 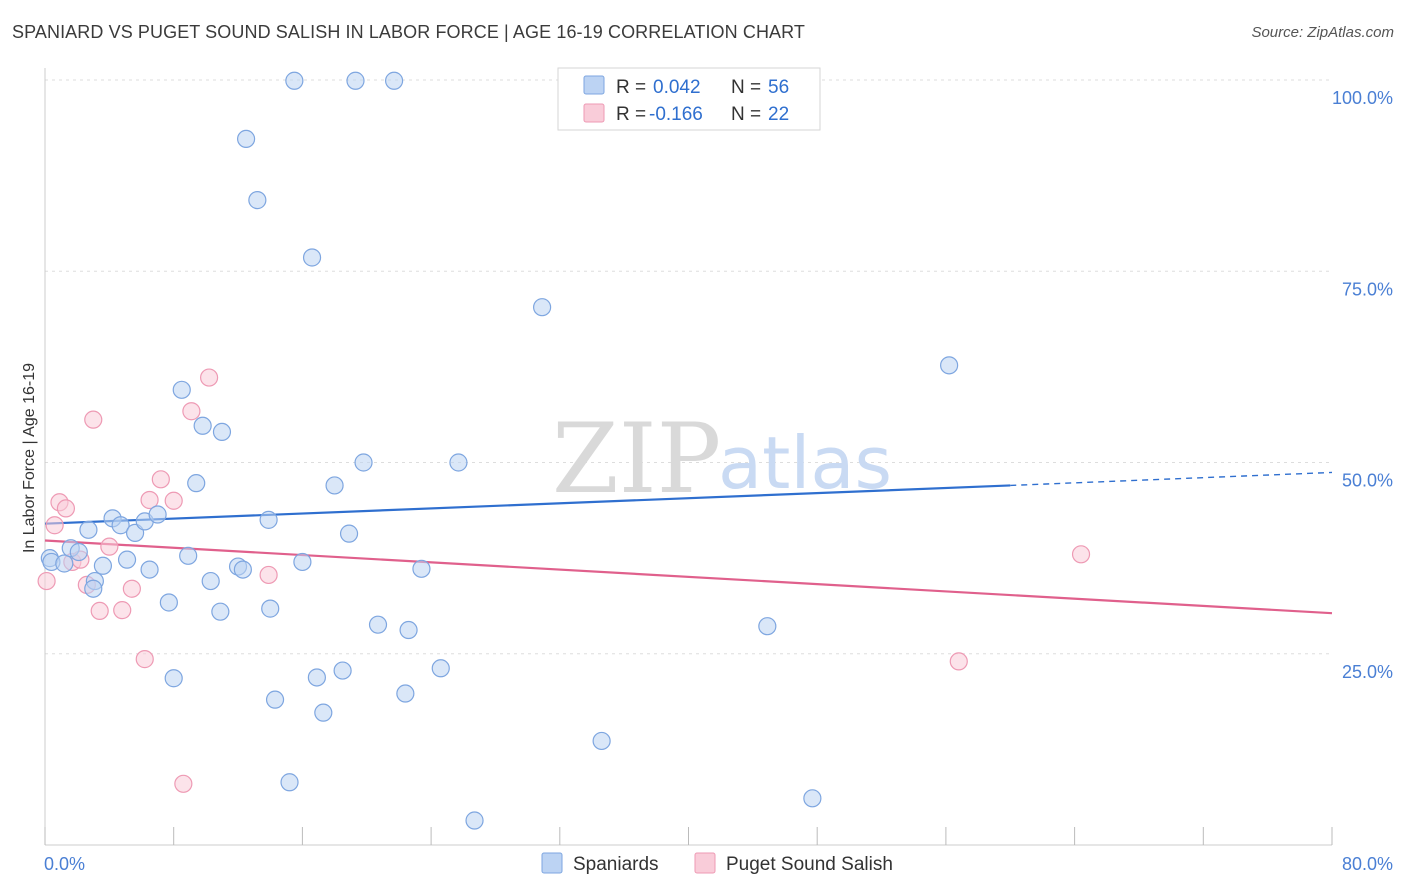 What do you see at coordinates (676, 114) in the screenshot?
I see `legend-r-value: -0.166` at bounding box center [676, 114].